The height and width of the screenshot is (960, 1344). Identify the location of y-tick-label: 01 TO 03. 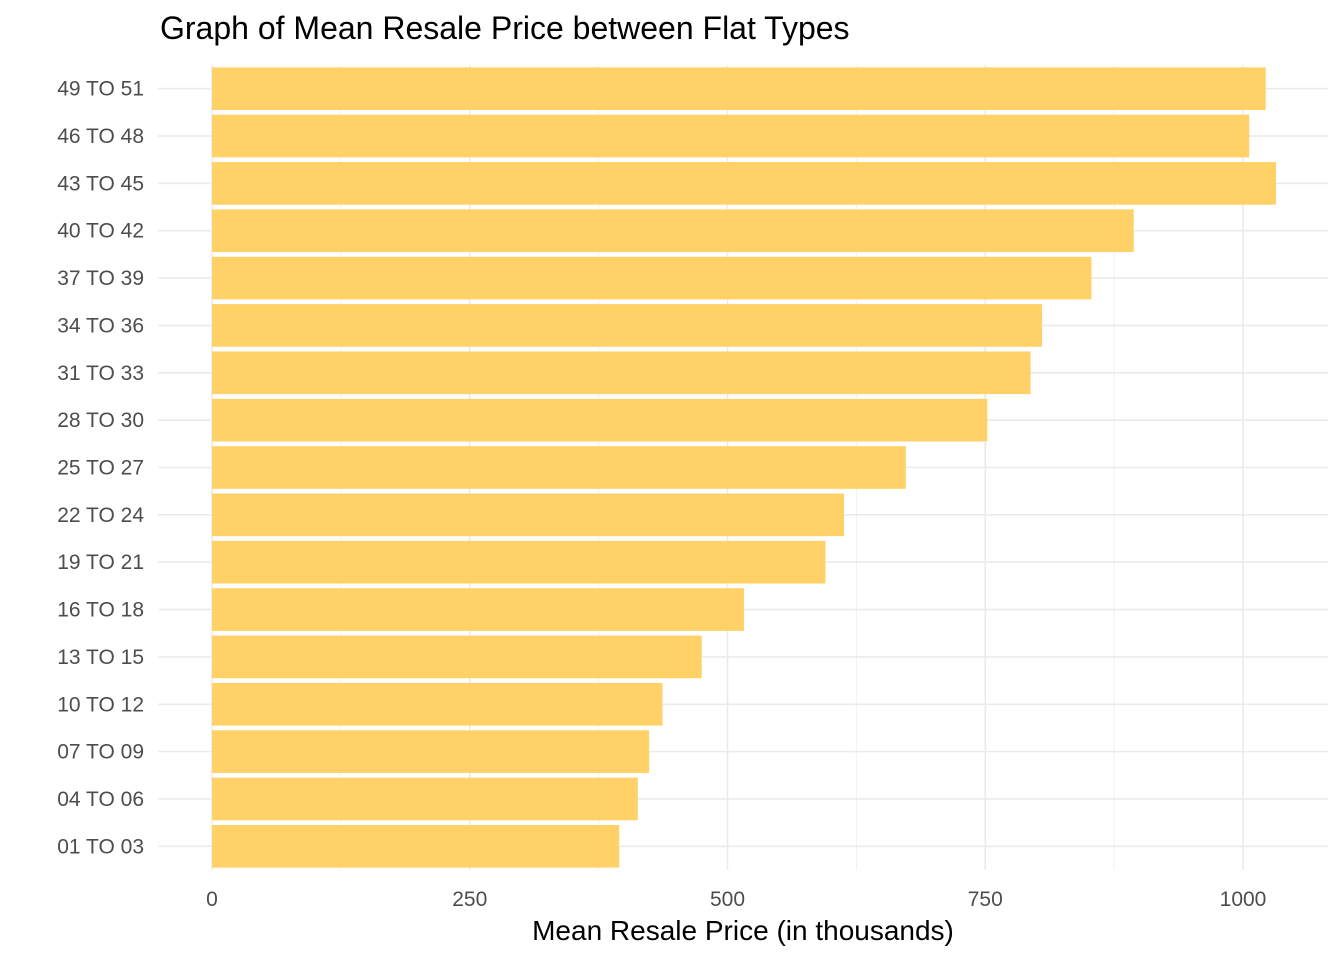
(100, 846).